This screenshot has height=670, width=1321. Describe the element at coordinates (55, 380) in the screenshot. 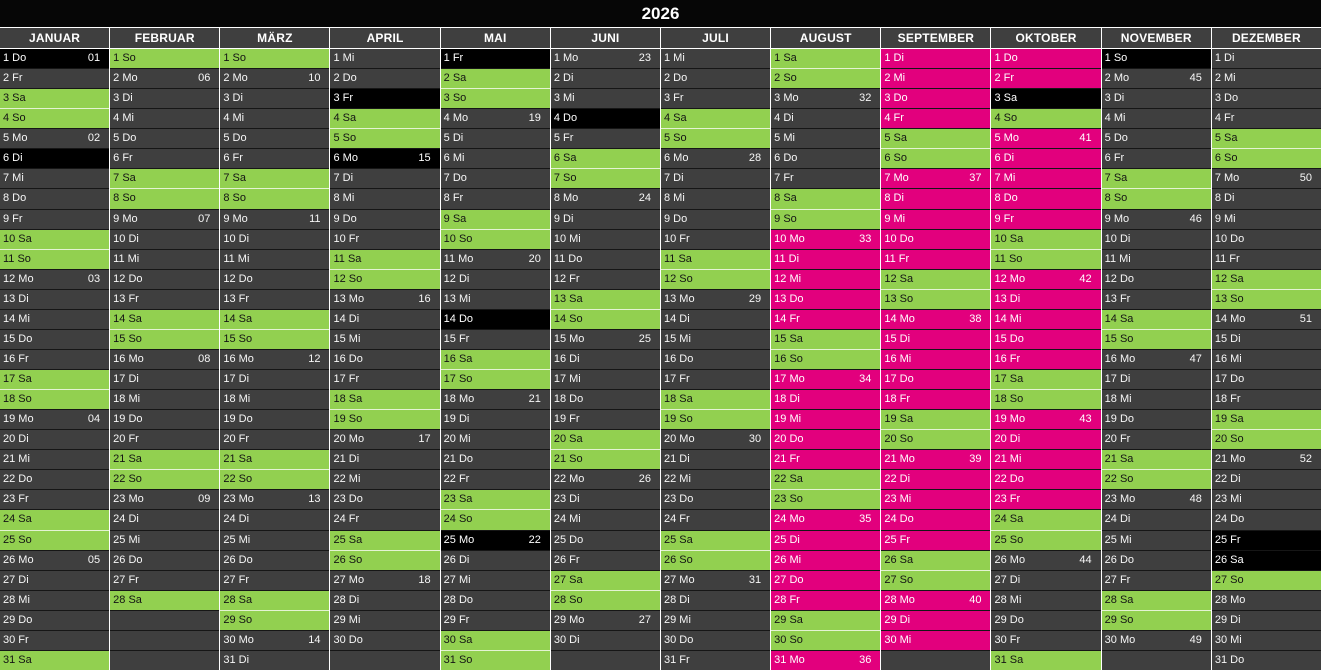

I see `day-cell: 17 Sa` at that location.